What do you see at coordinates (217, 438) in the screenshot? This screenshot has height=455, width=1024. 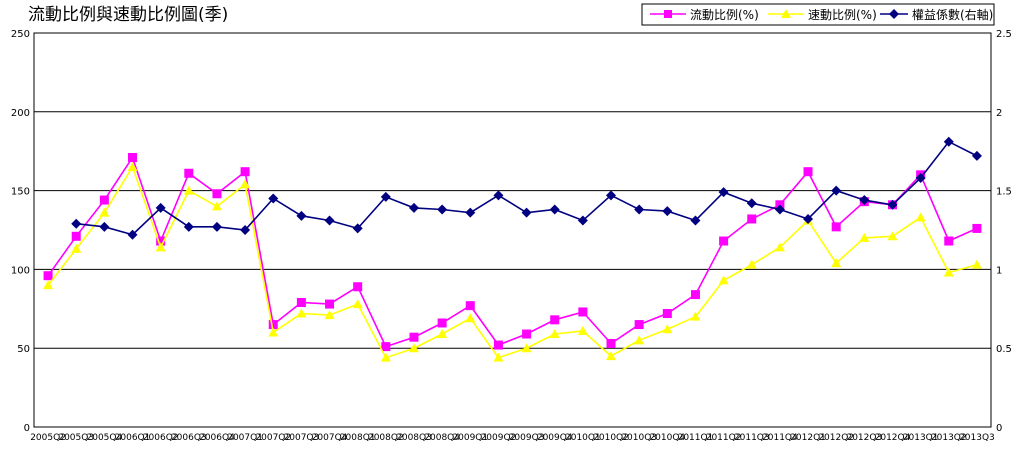 I see `x-tick-label: 2006Q4` at bounding box center [217, 438].